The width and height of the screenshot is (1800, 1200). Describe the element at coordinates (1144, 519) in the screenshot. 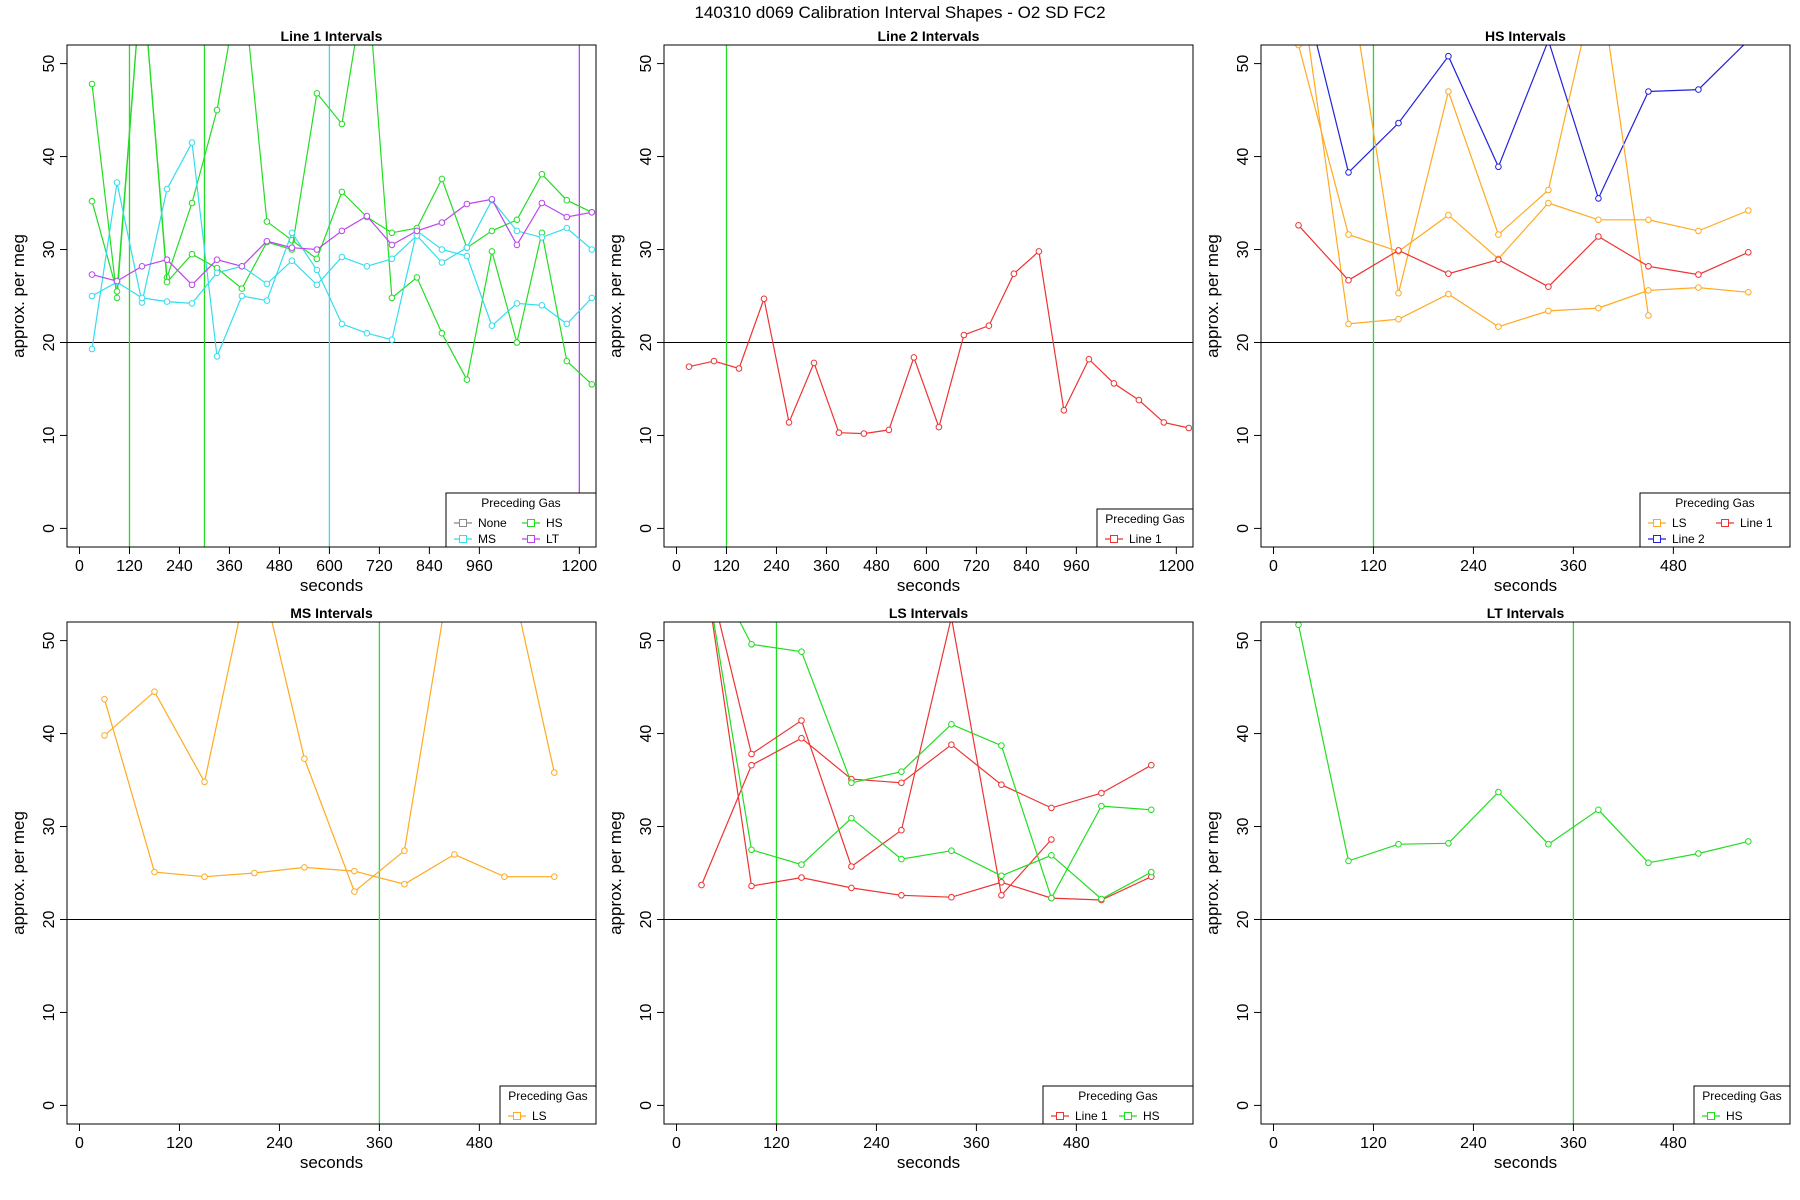

I see `panel-2-legend-title: Preceding Gas` at that location.